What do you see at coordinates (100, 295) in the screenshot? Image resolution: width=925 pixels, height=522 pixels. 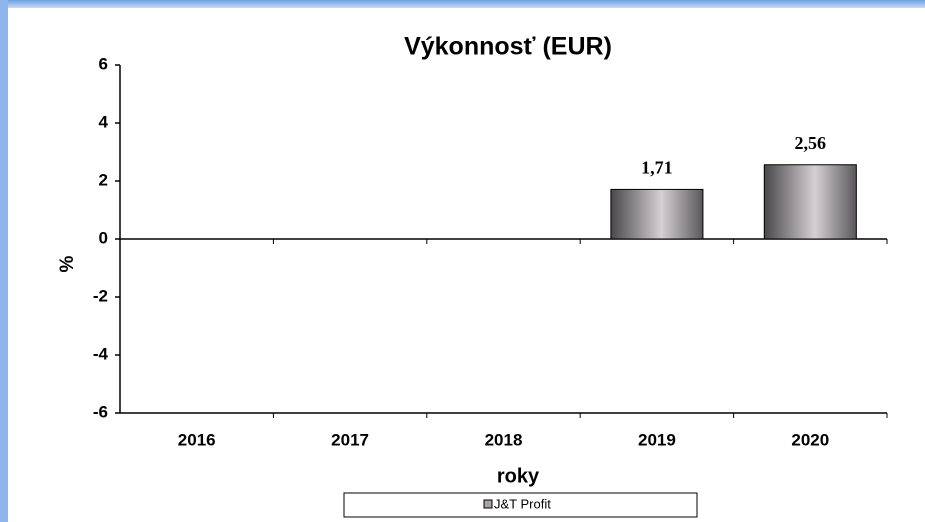 I see `y-tick-label: -2` at bounding box center [100, 295].